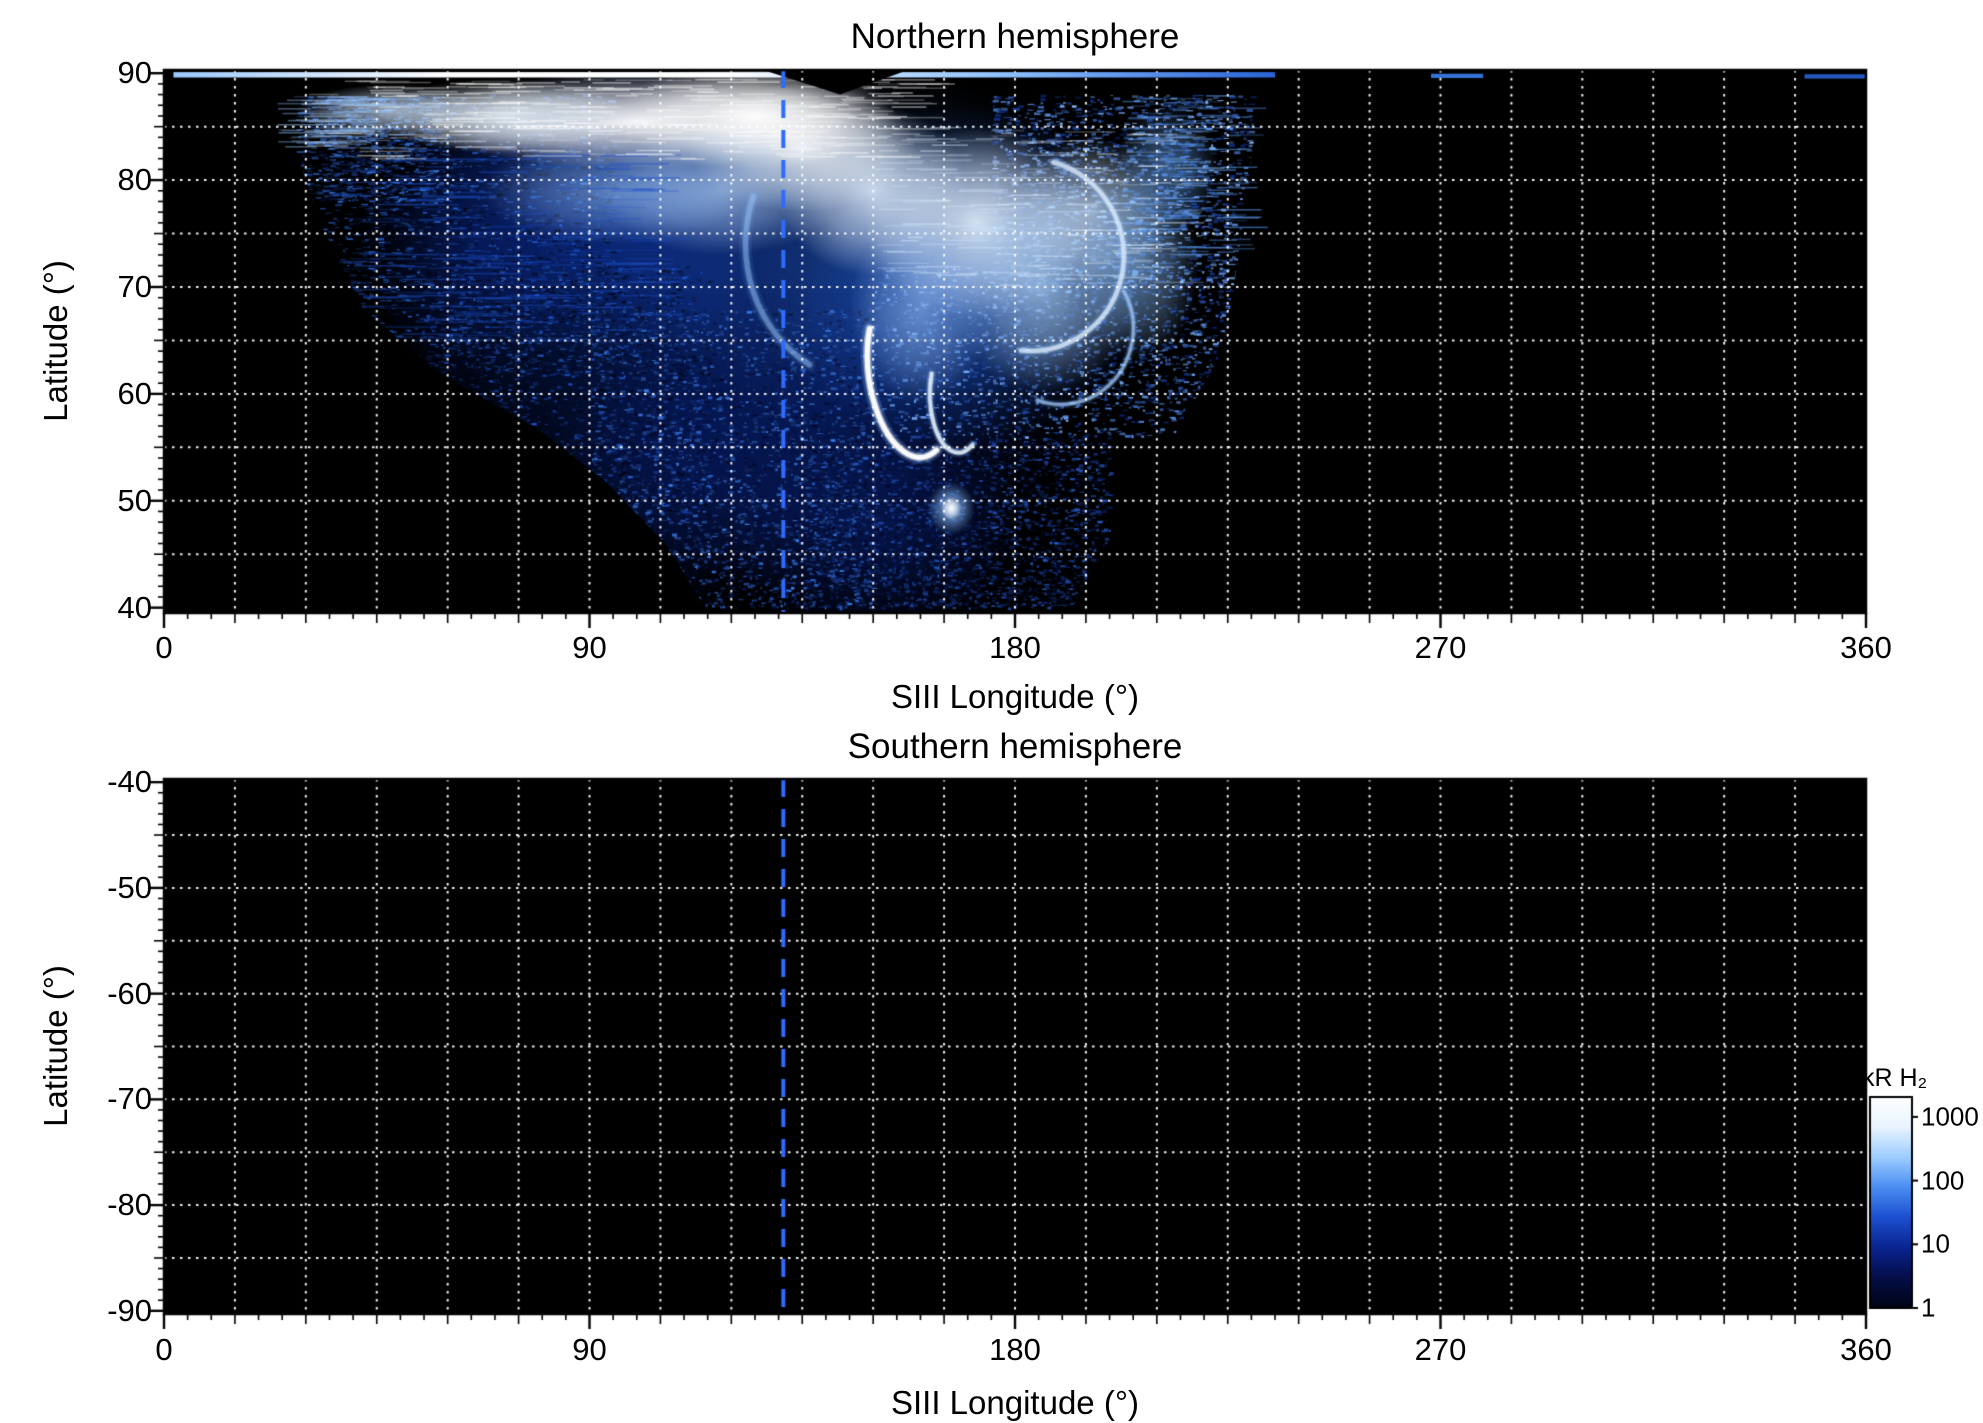 This screenshot has height=1423, width=1983. Describe the element at coordinates (134, 73) in the screenshot. I see `north-ytick-label: 90` at that location.